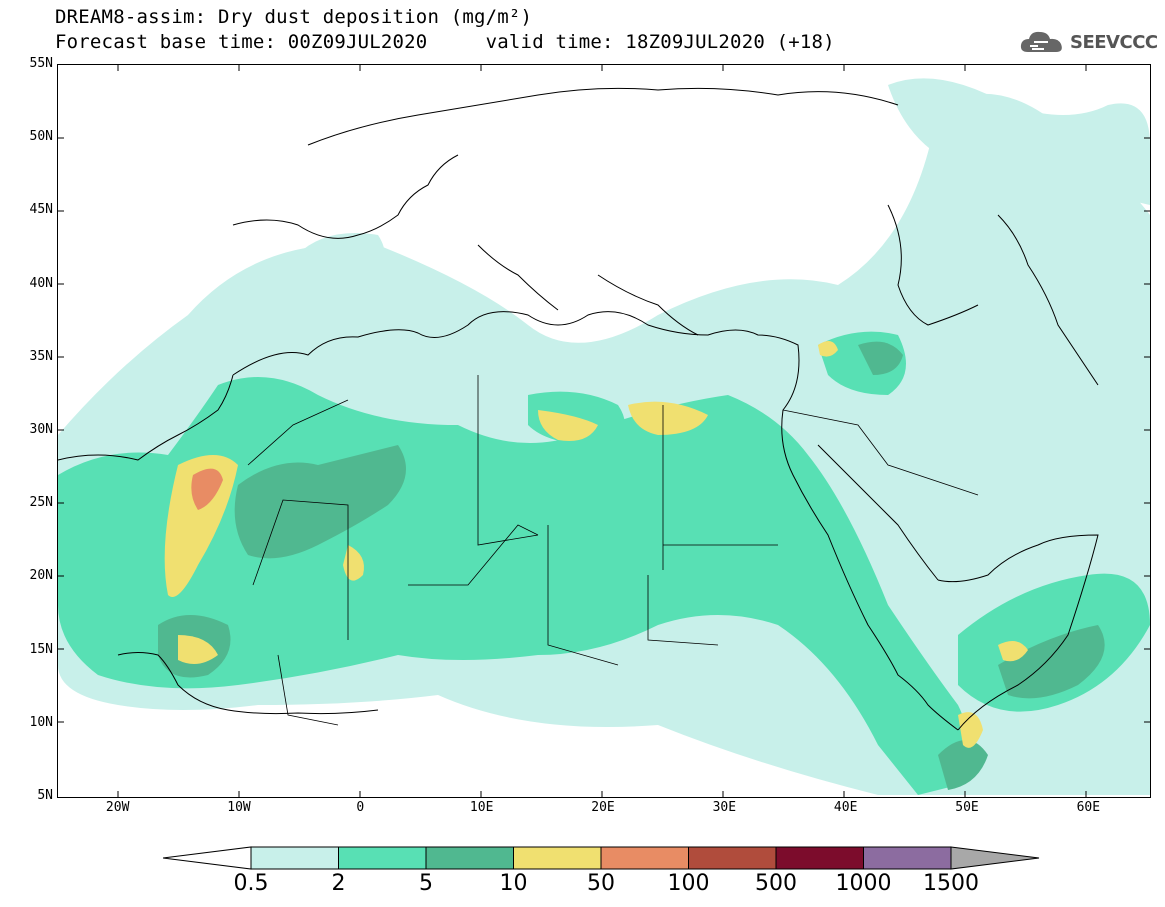 This screenshot has width=1165, height=907. I want to click on lon-tick-label: 40E, so click(845, 807).